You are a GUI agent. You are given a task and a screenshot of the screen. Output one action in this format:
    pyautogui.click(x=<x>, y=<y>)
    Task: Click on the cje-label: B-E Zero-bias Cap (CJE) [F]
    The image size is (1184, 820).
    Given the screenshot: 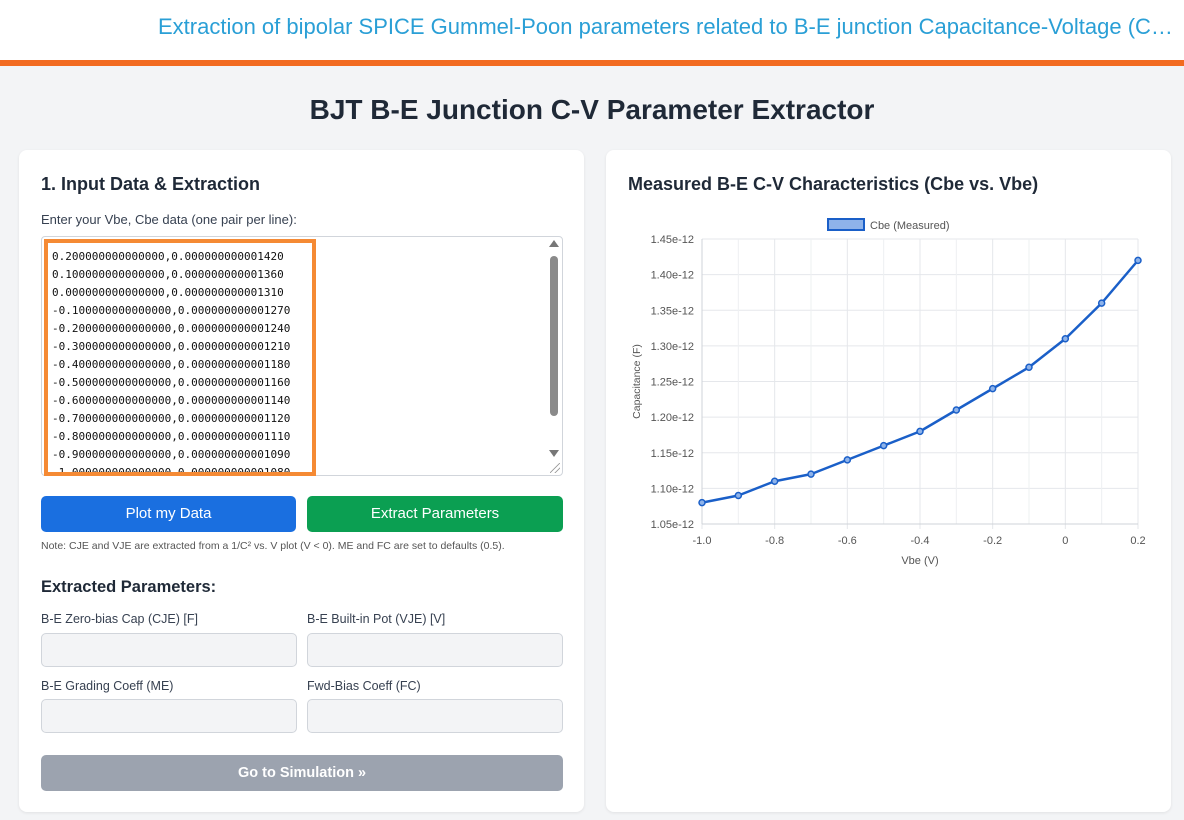 What is the action you would take?
    pyautogui.click(x=119, y=619)
    